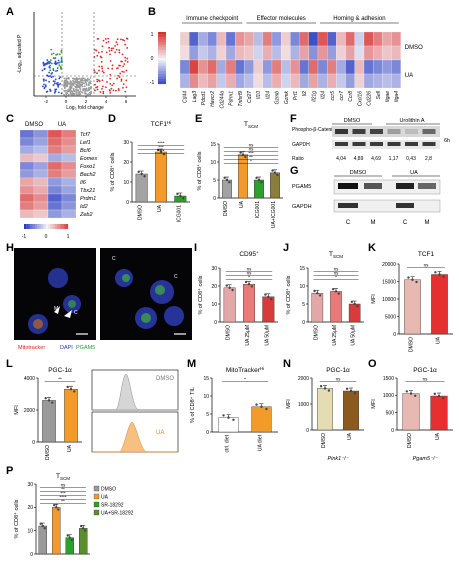 The image size is (459, 563). I want to click on chart-ytick: 0, so click(31, 555).